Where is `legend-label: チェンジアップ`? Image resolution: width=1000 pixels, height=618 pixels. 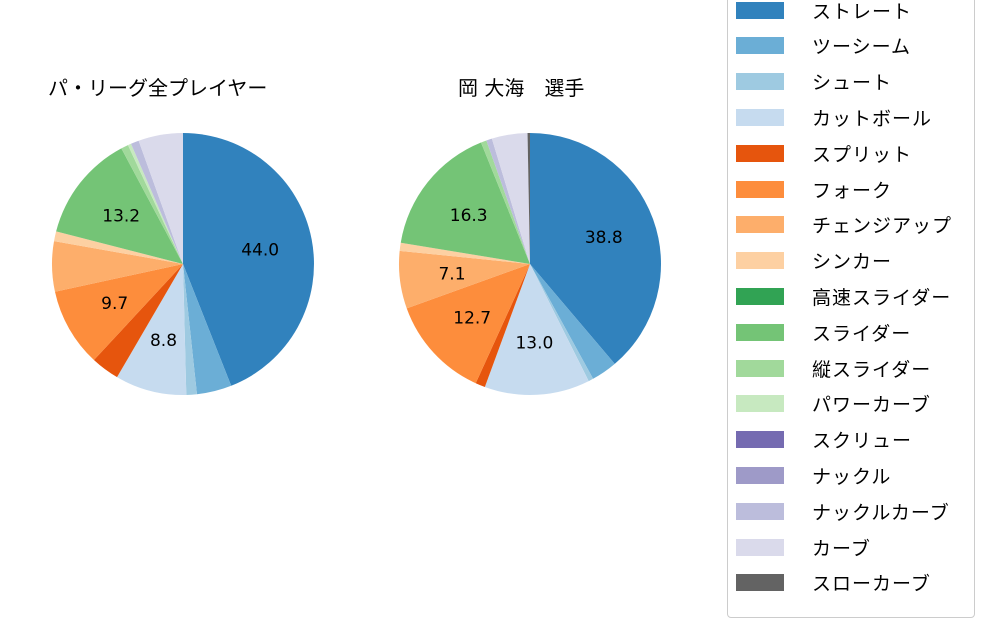 legend-label: チェンジアップ is located at coordinates (882, 226).